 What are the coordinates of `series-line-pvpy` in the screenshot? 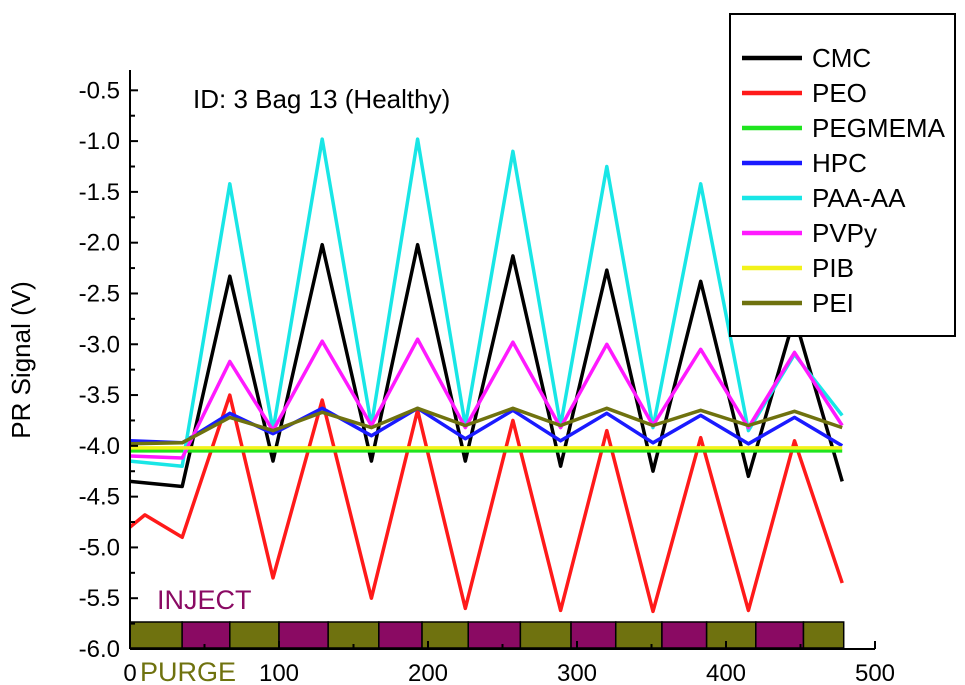 It's located at (487, 398).